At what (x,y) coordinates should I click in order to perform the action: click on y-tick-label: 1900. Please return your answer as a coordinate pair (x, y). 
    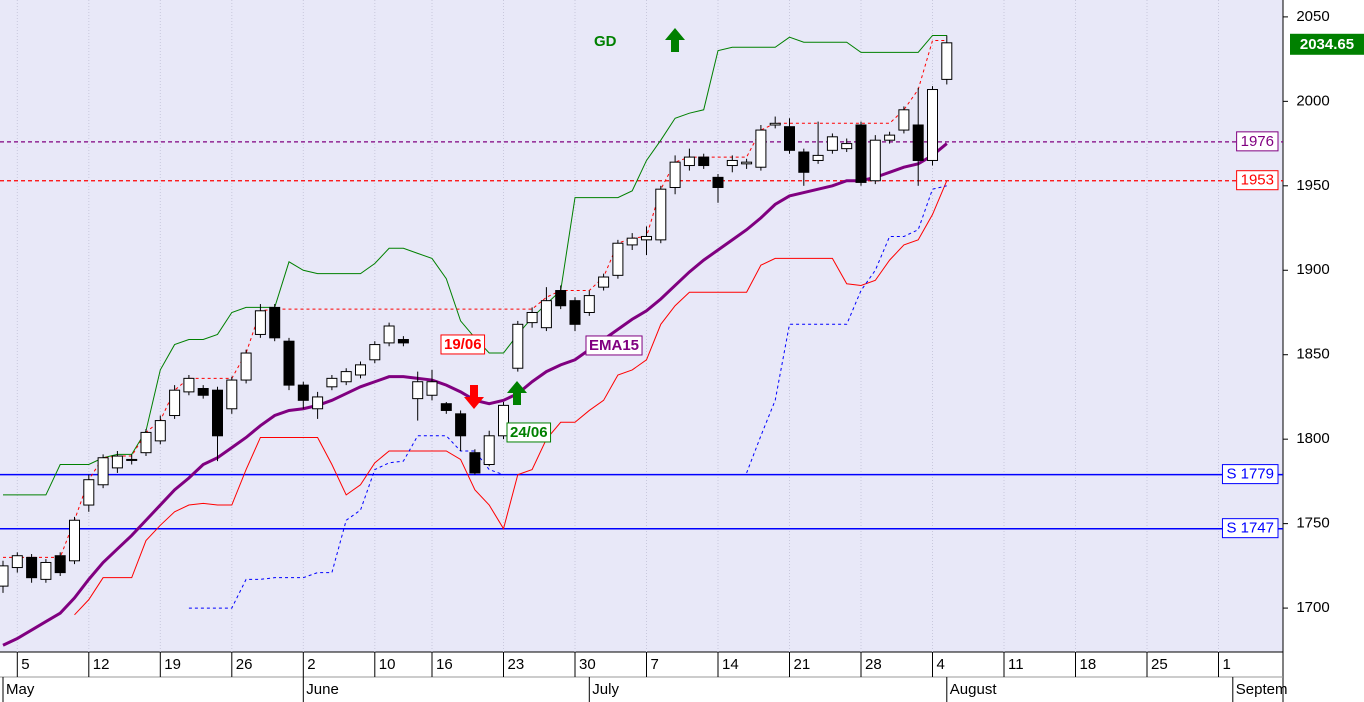
    Looking at the image, I should click on (1312, 269).